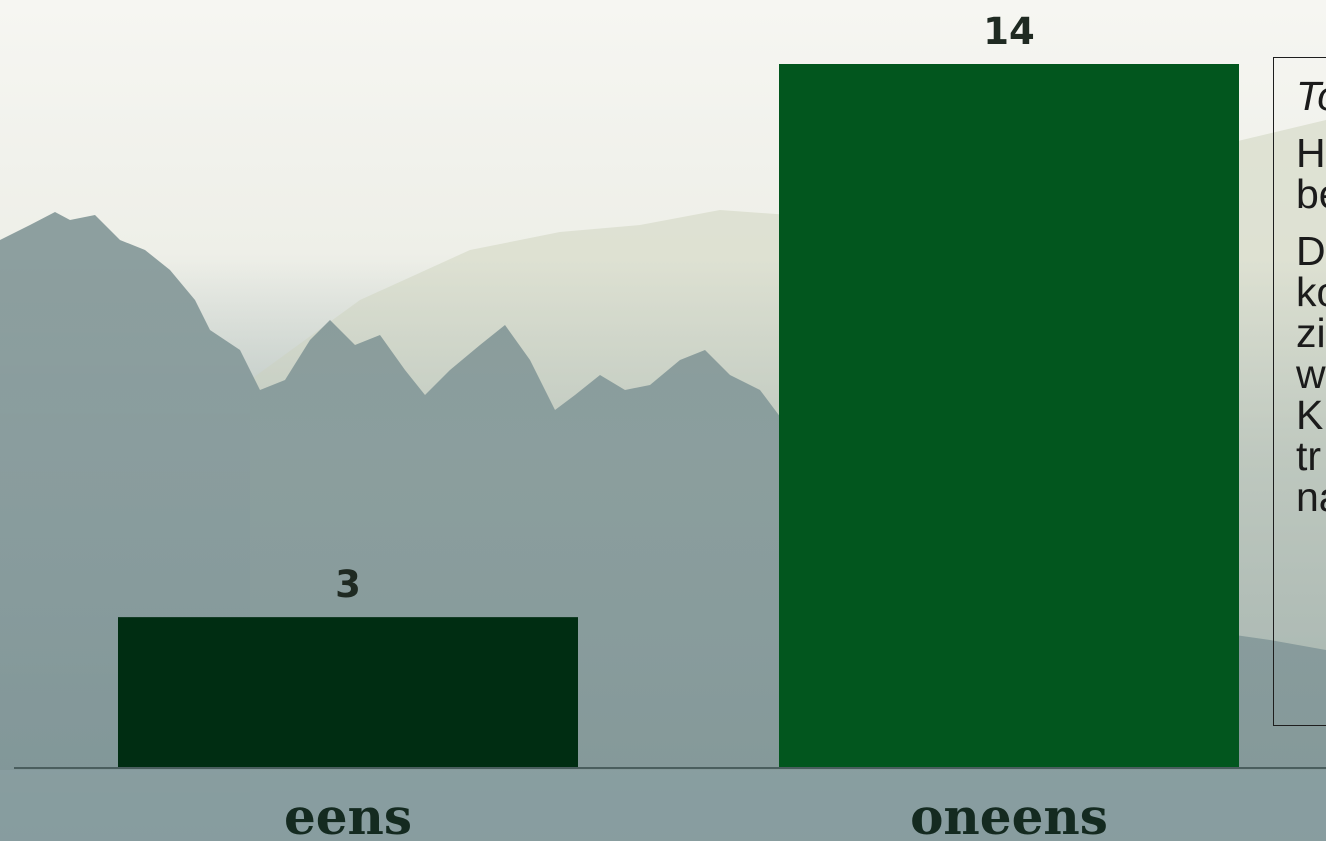 Image resolution: width=1326 pixels, height=841 pixels. Describe the element at coordinates (1311, 374) in the screenshot. I see `text-box-paragraph-2: D ko zi w K tr na` at that location.